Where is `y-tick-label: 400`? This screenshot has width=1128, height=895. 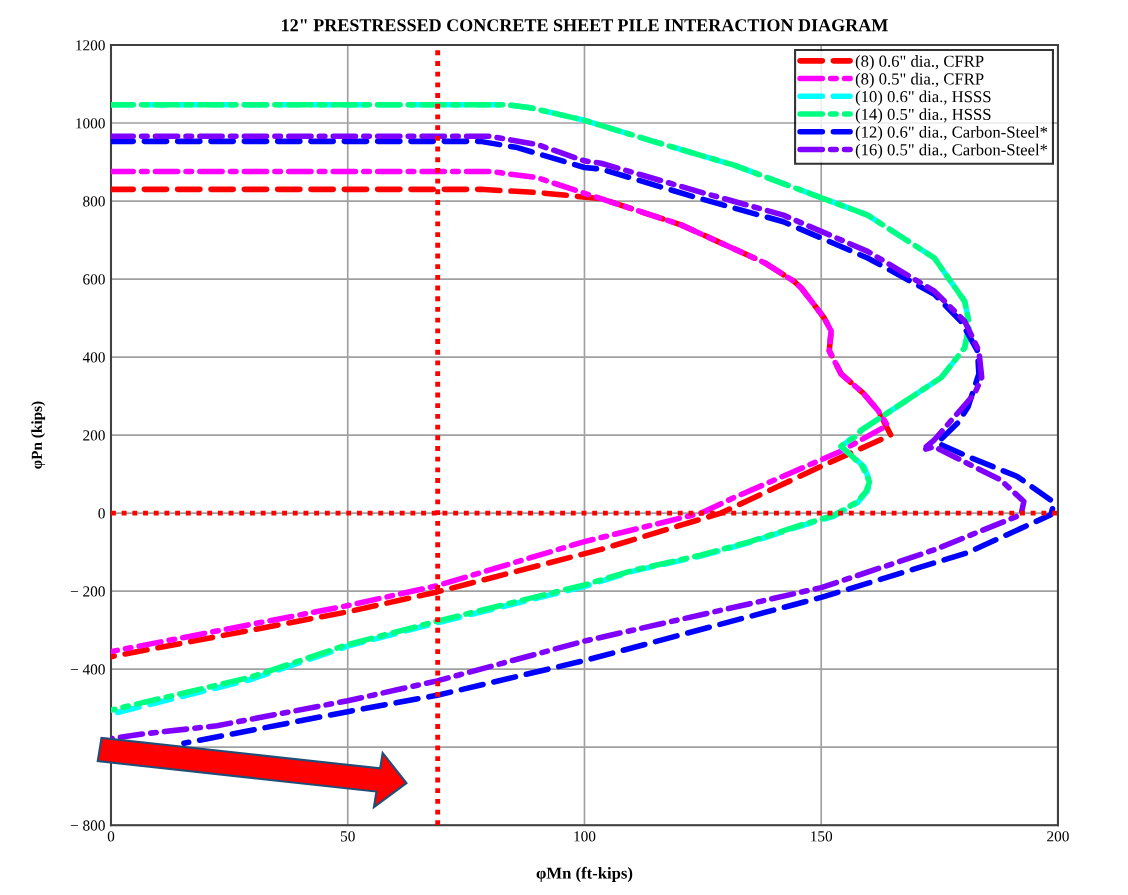
y-tick-label: 400 is located at coordinates (93, 357).